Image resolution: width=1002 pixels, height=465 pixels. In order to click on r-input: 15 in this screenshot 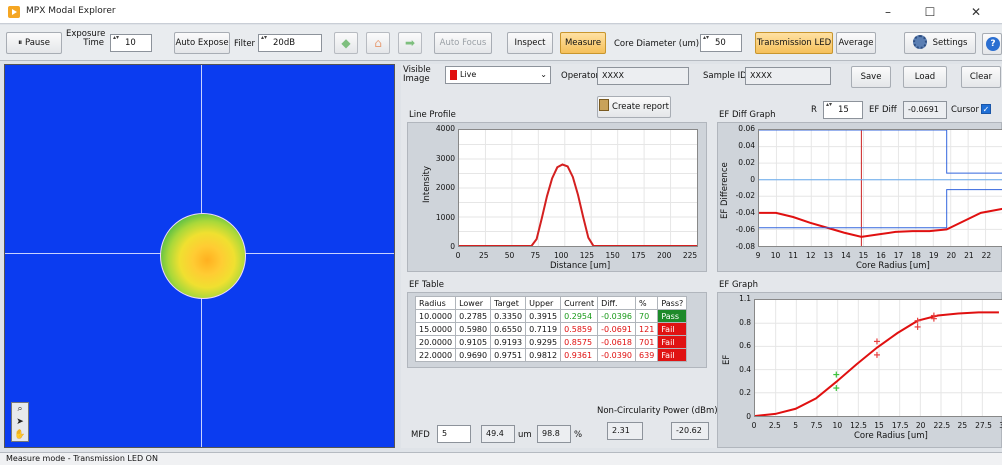, I will do `click(843, 109)`.